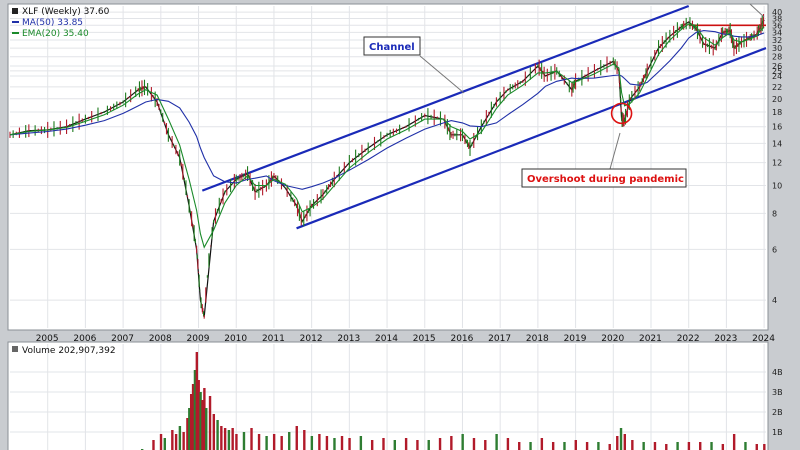 Image resolution: width=800 pixels, height=450 pixels. I want to click on legend-icon-price, so click(15, 11).